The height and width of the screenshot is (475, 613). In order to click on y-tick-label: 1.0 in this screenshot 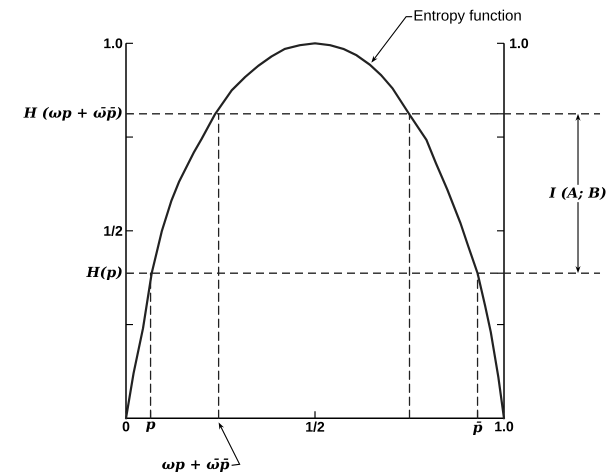, I will do `click(113, 43)`.